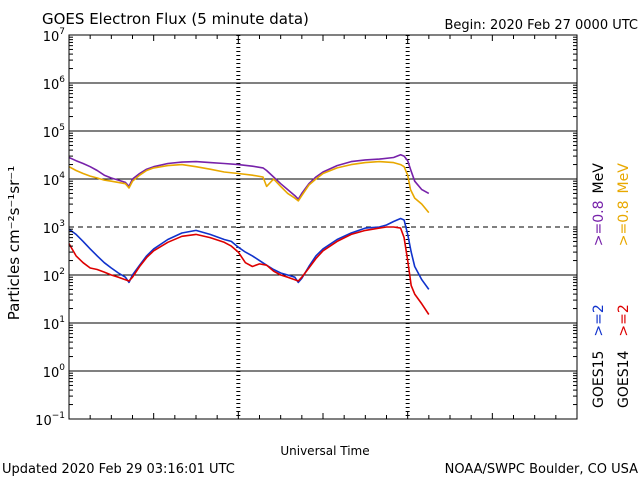 This screenshot has height=484, width=640. What do you see at coordinates (624, 285) in the screenshot?
I see `legend-column-2: GOES14 >=2 >=0.8 MeV` at bounding box center [624, 285].